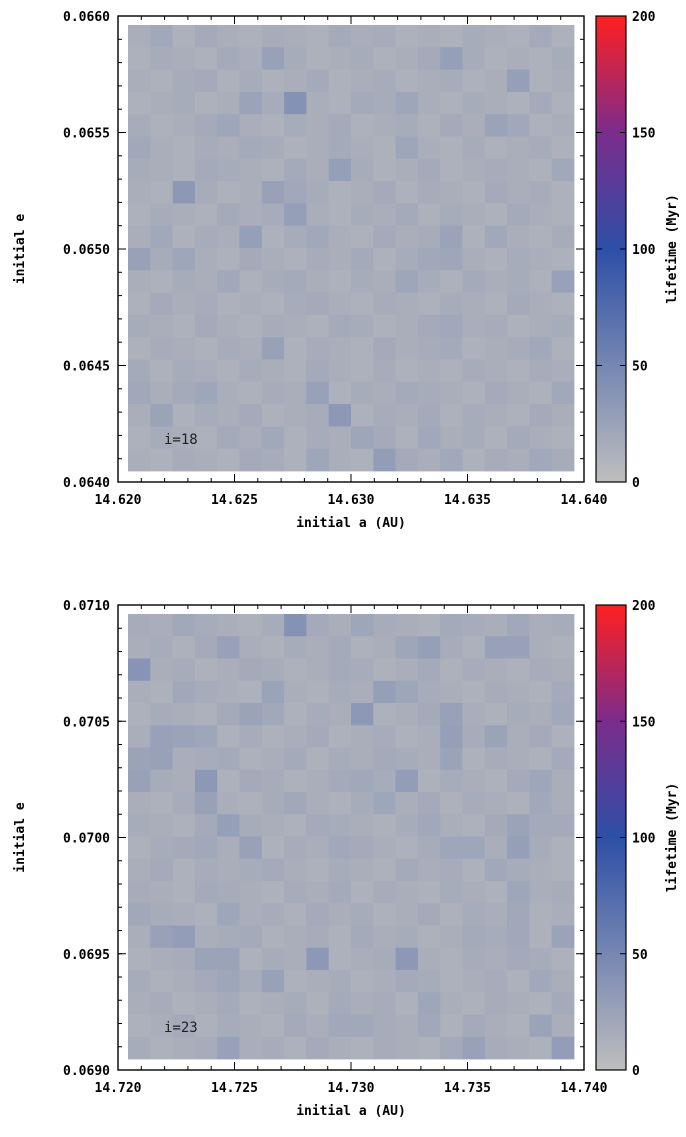 This screenshot has height=1137, width=686. What do you see at coordinates (118, 1088) in the screenshot?
I see `x-tick-label: 14.720` at bounding box center [118, 1088].